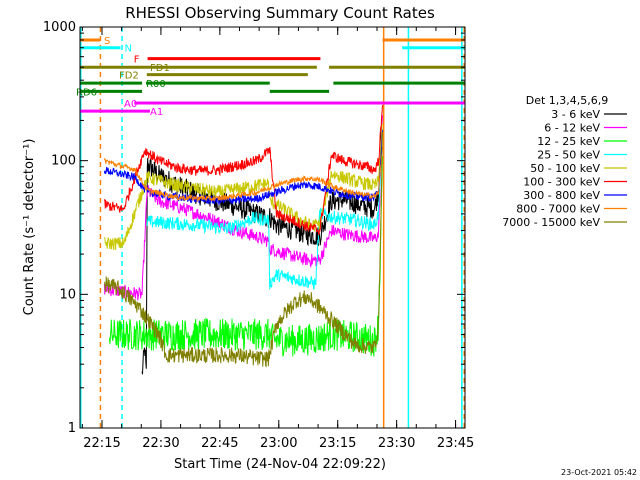 This screenshot has height=480, width=640. Describe the element at coordinates (280, 13) in the screenshot. I see `chart-title: RHESSI Observing Summary Count Rates` at that location.